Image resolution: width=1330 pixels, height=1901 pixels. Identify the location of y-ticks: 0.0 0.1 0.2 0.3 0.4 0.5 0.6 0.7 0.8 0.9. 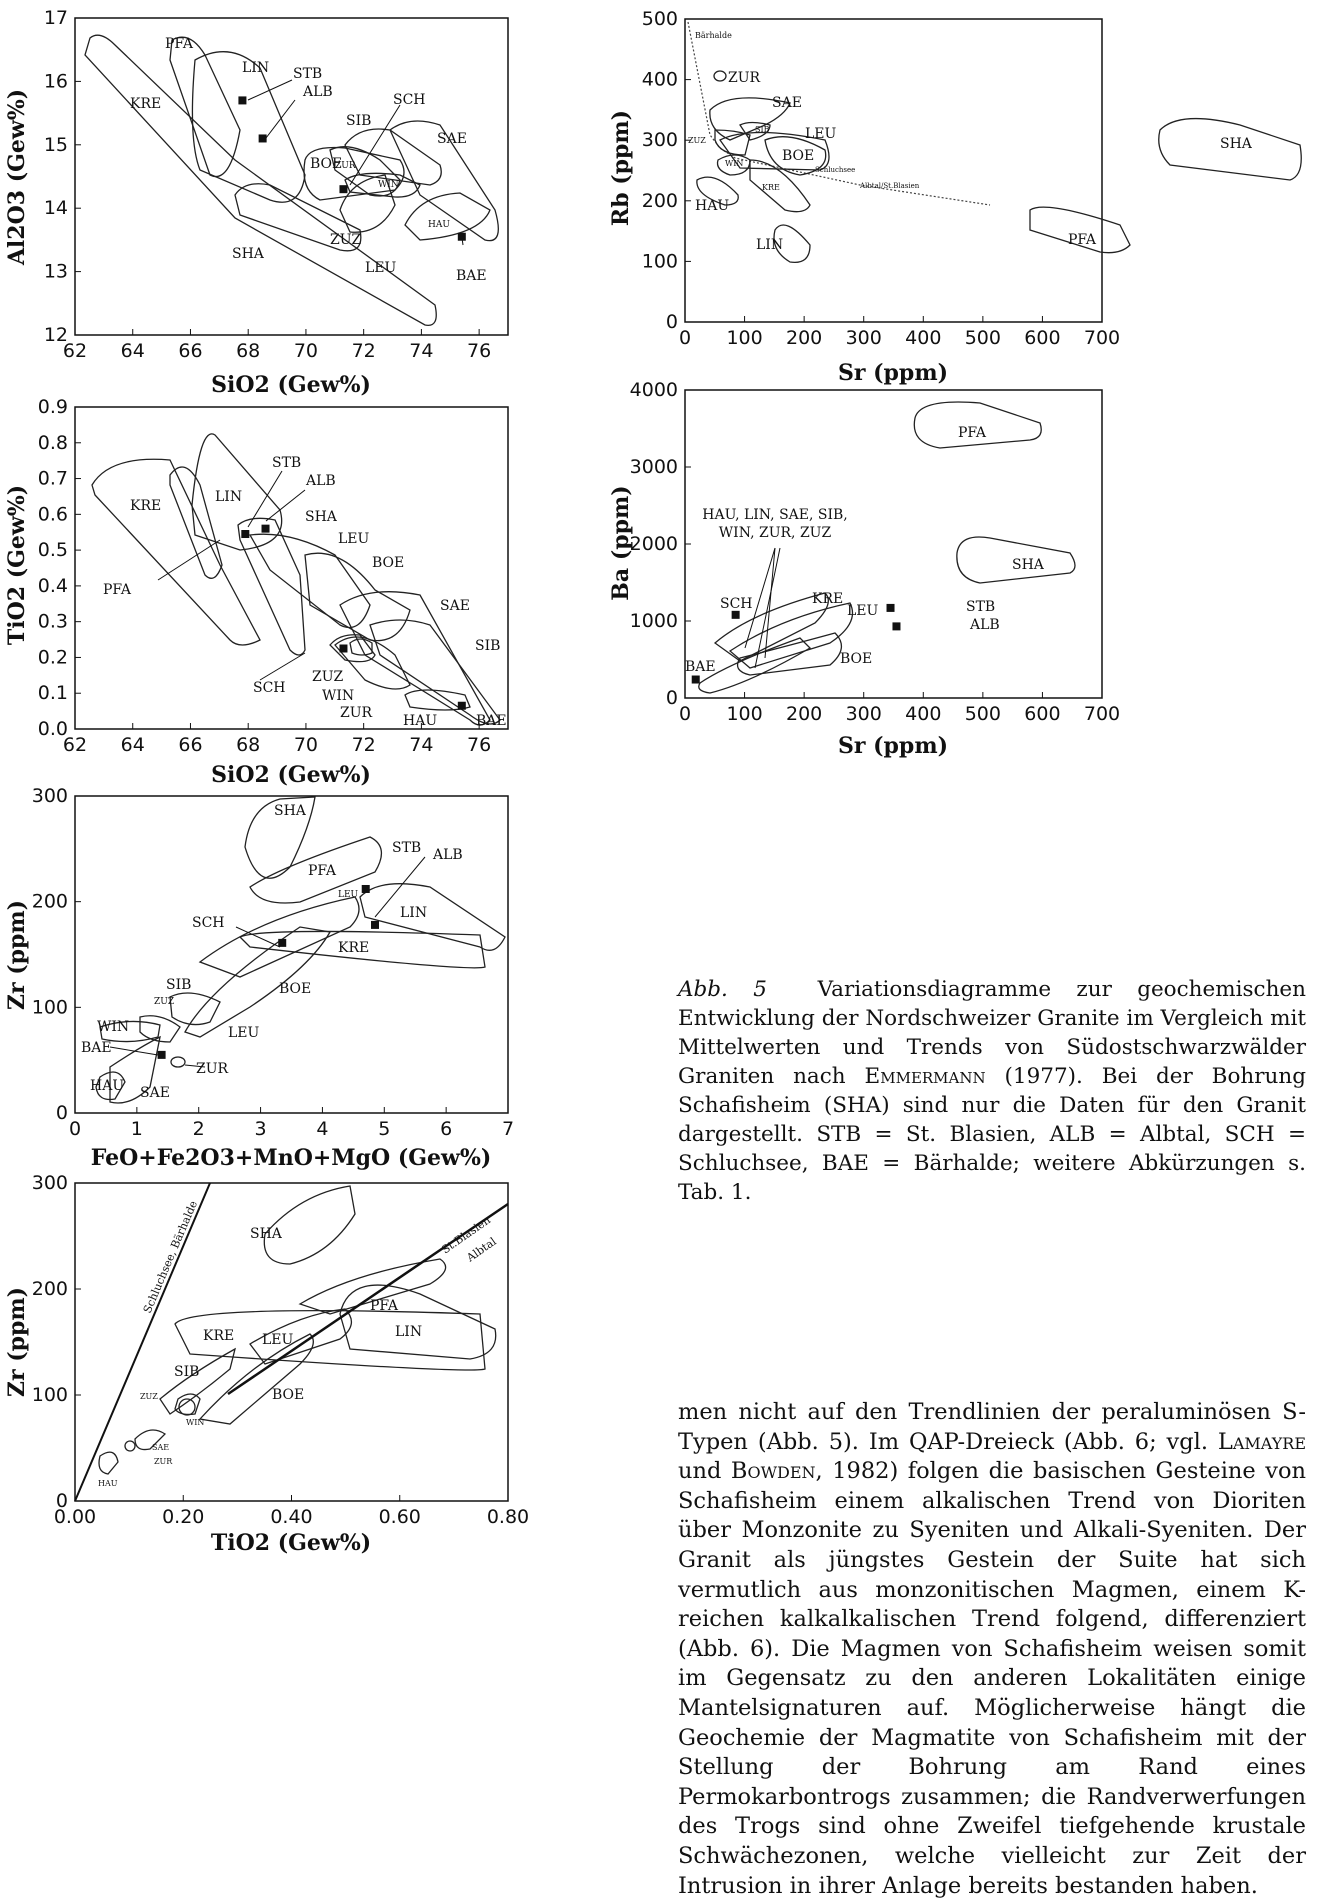
(59, 568).